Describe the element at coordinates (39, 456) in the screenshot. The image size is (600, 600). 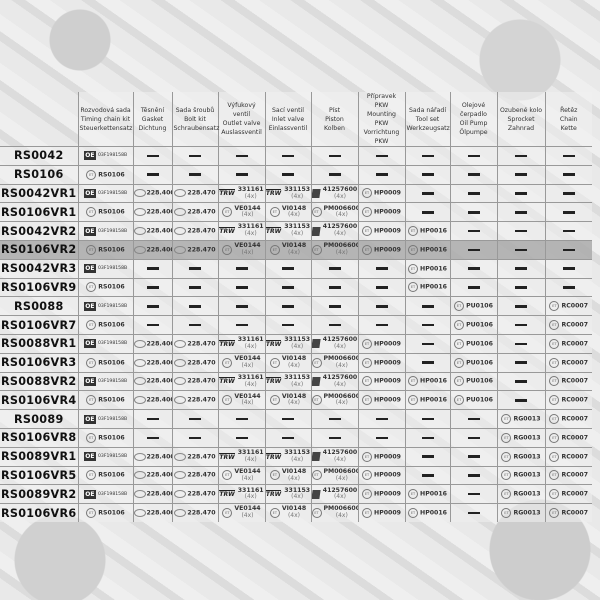
I see `kit-code: RS0089VR1` at that location.